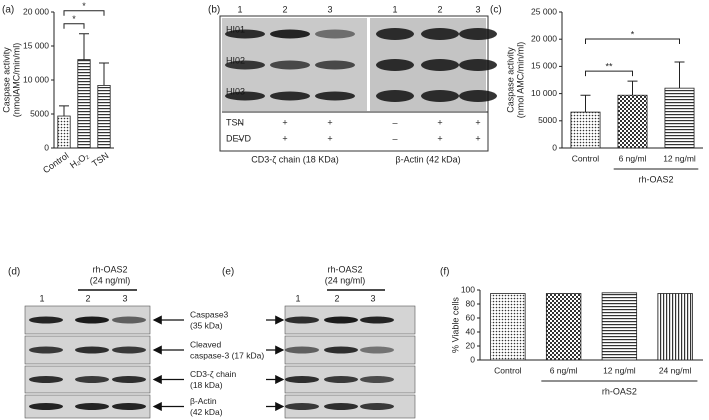 This screenshot has width=709, height=420. I want to click on x-tick-label: 12 ng/ml, so click(679, 158).